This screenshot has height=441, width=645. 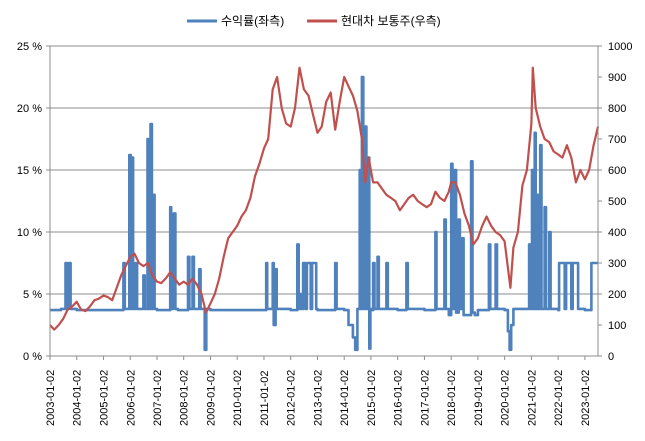 I want to click on left-axis-tick-label: 20 %, so click(x=29, y=109).